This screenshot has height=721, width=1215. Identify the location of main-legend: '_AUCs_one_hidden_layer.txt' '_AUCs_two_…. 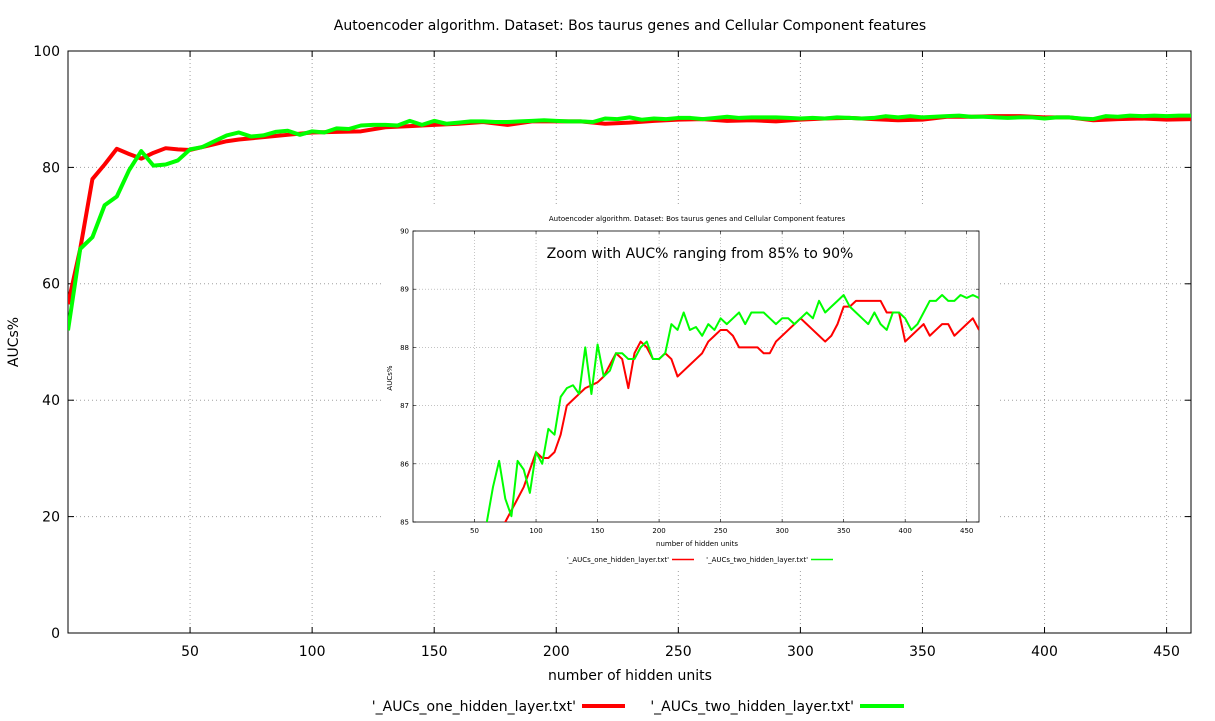
(638, 707).